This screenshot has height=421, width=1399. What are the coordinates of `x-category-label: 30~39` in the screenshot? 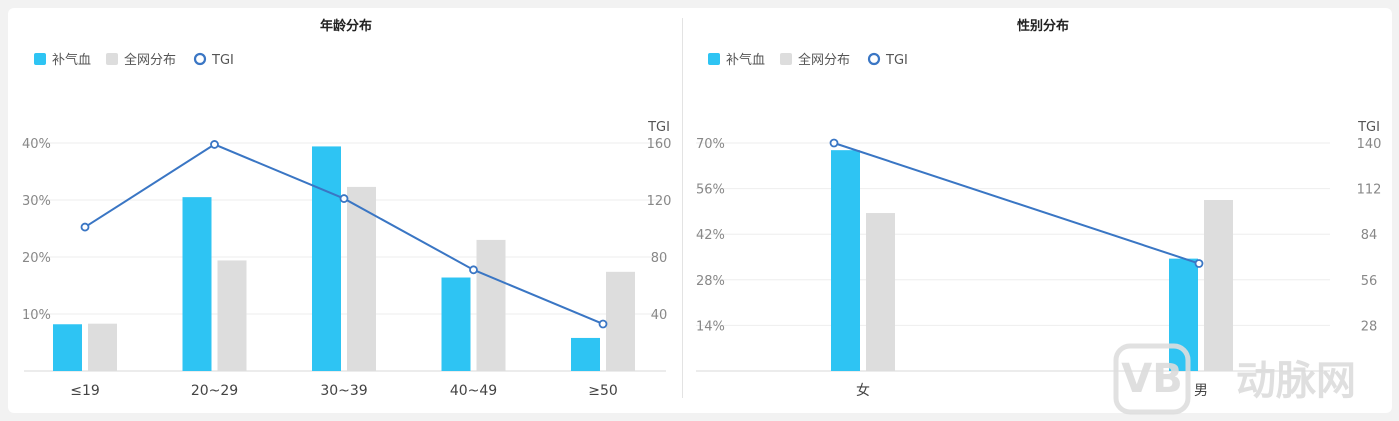 It's located at (343, 391).